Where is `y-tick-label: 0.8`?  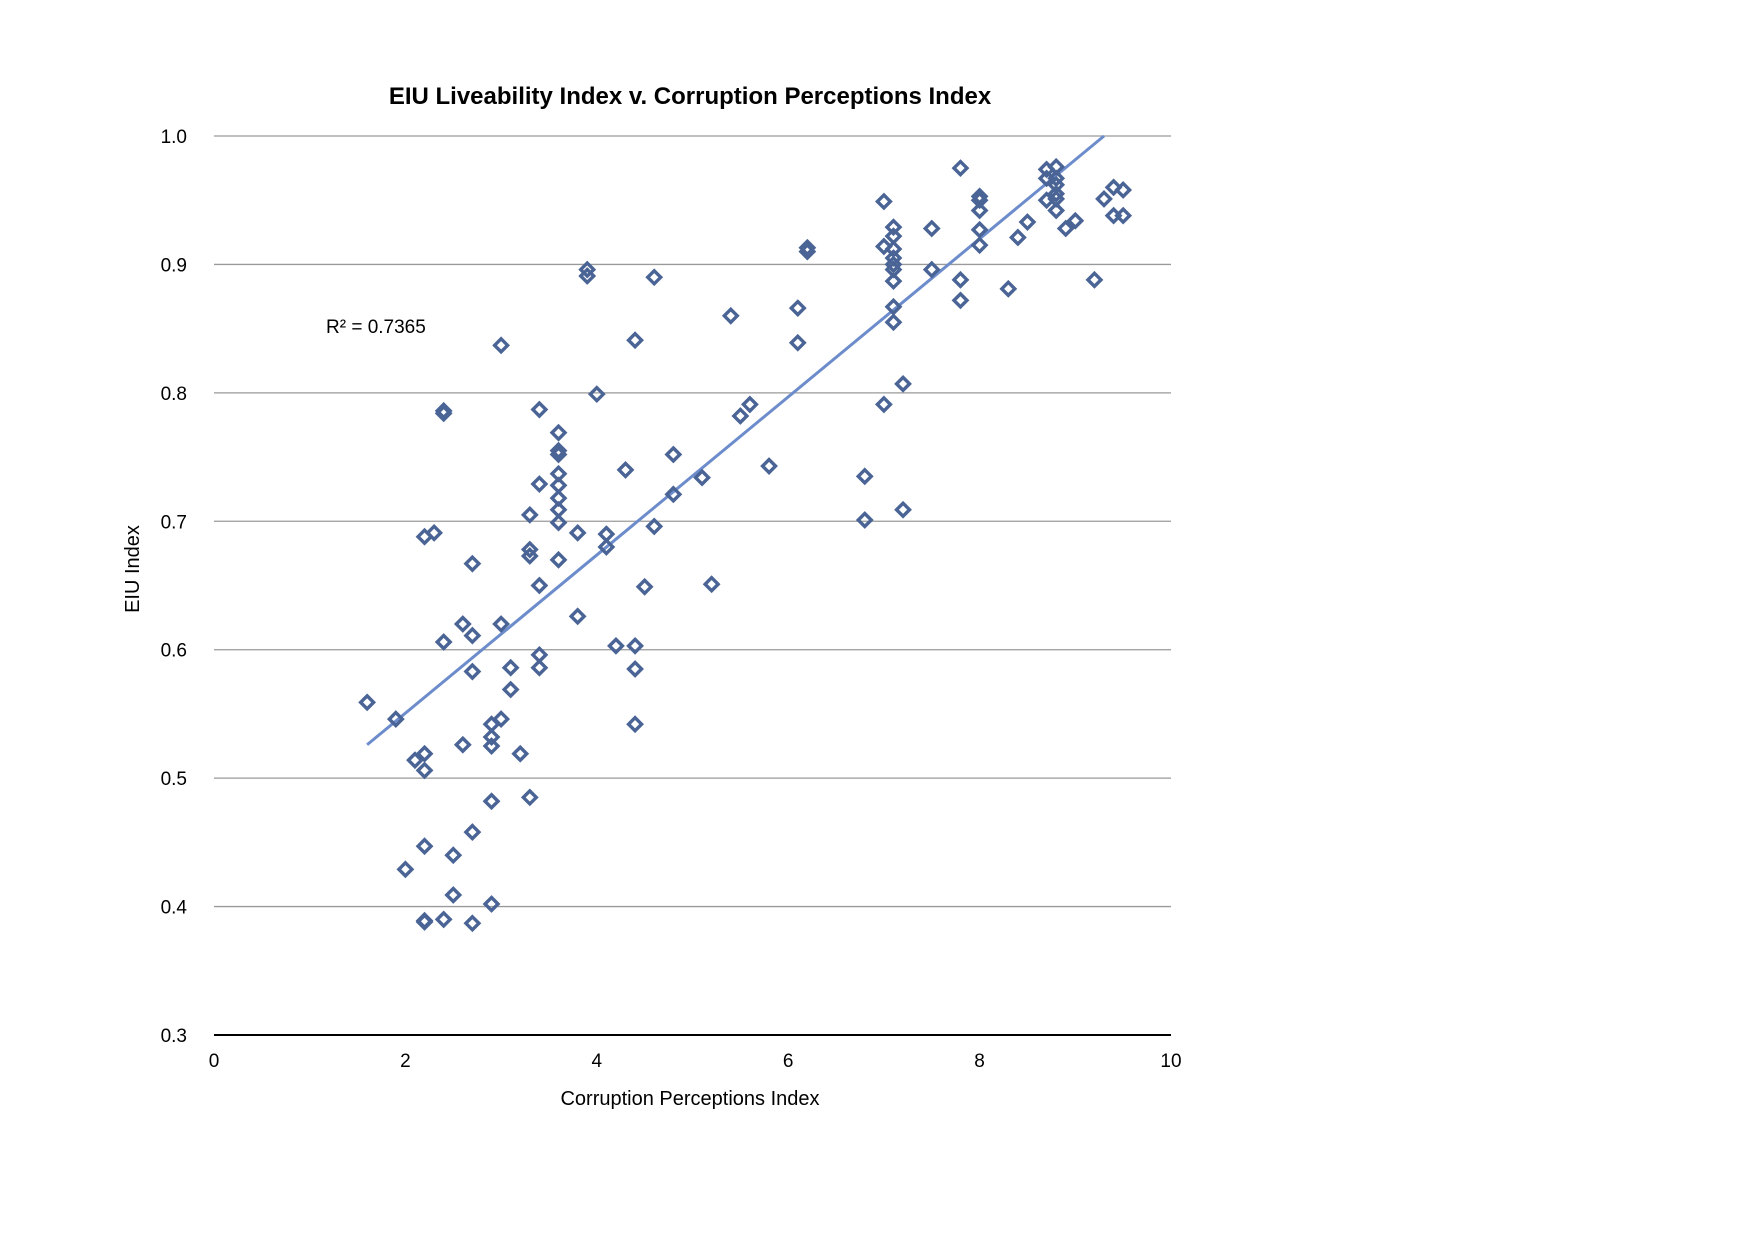 y-tick-label: 0.8 is located at coordinates (174, 394).